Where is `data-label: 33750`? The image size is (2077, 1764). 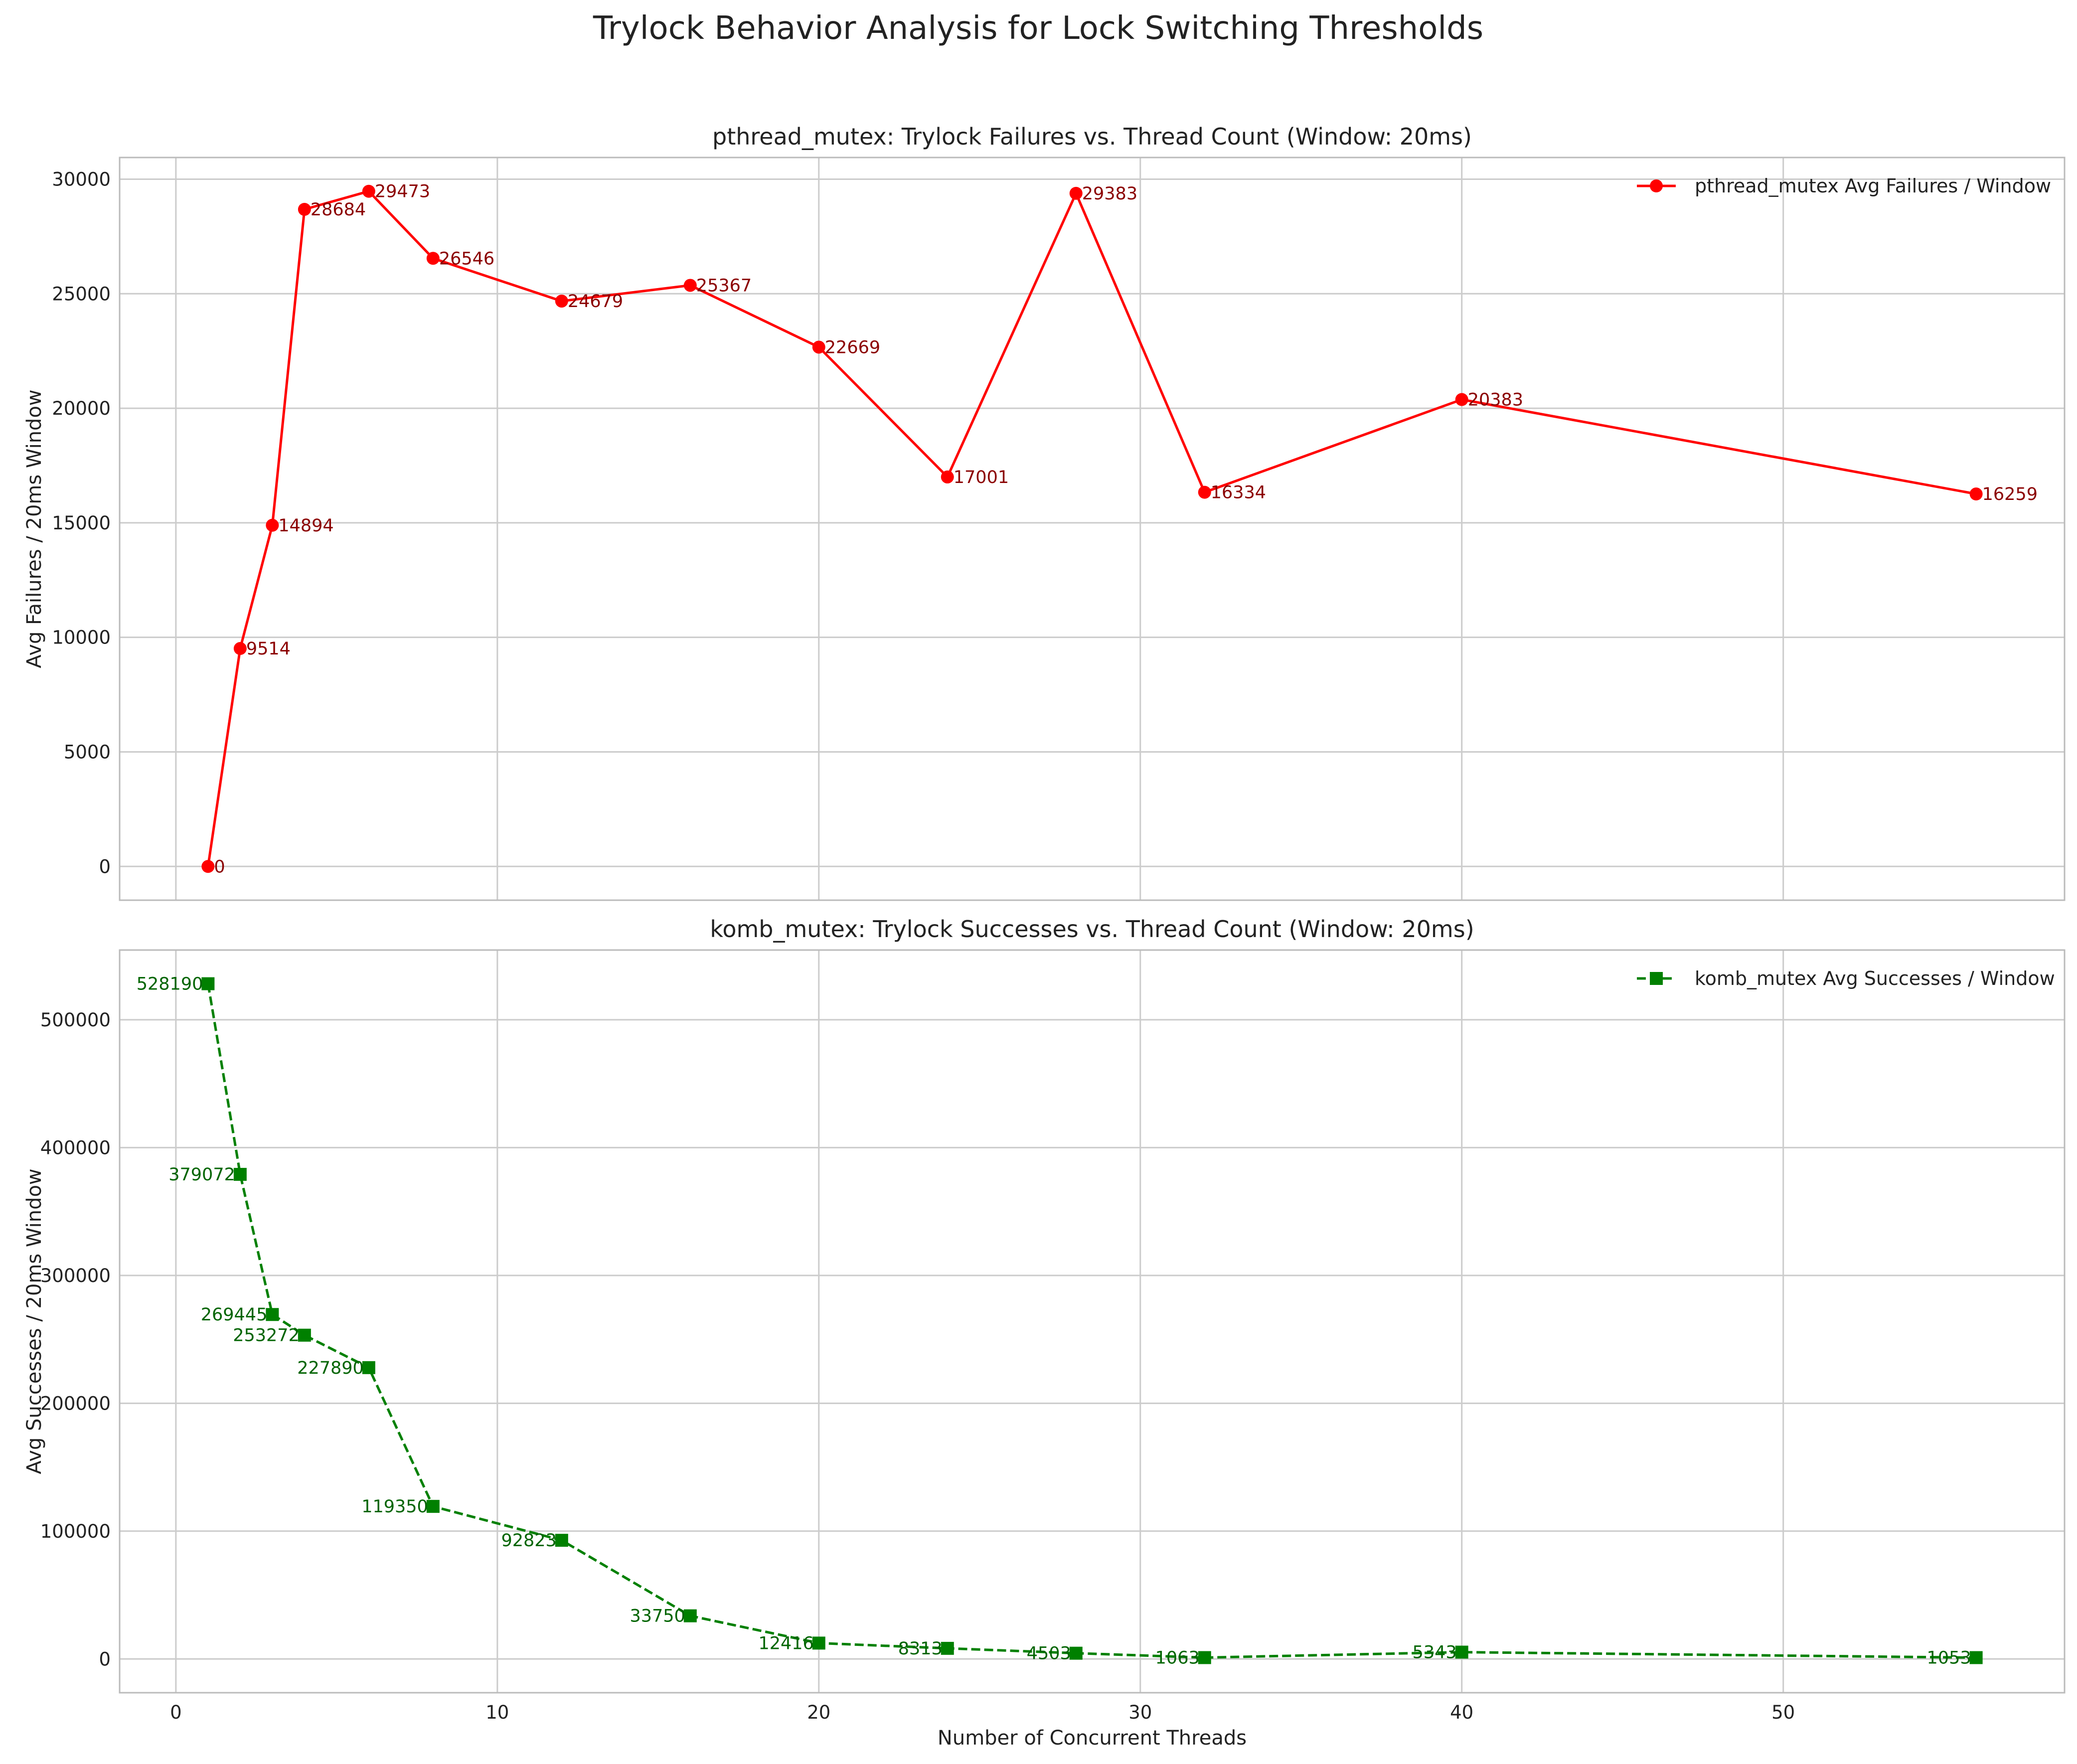
data-label: 33750 is located at coordinates (657, 1616).